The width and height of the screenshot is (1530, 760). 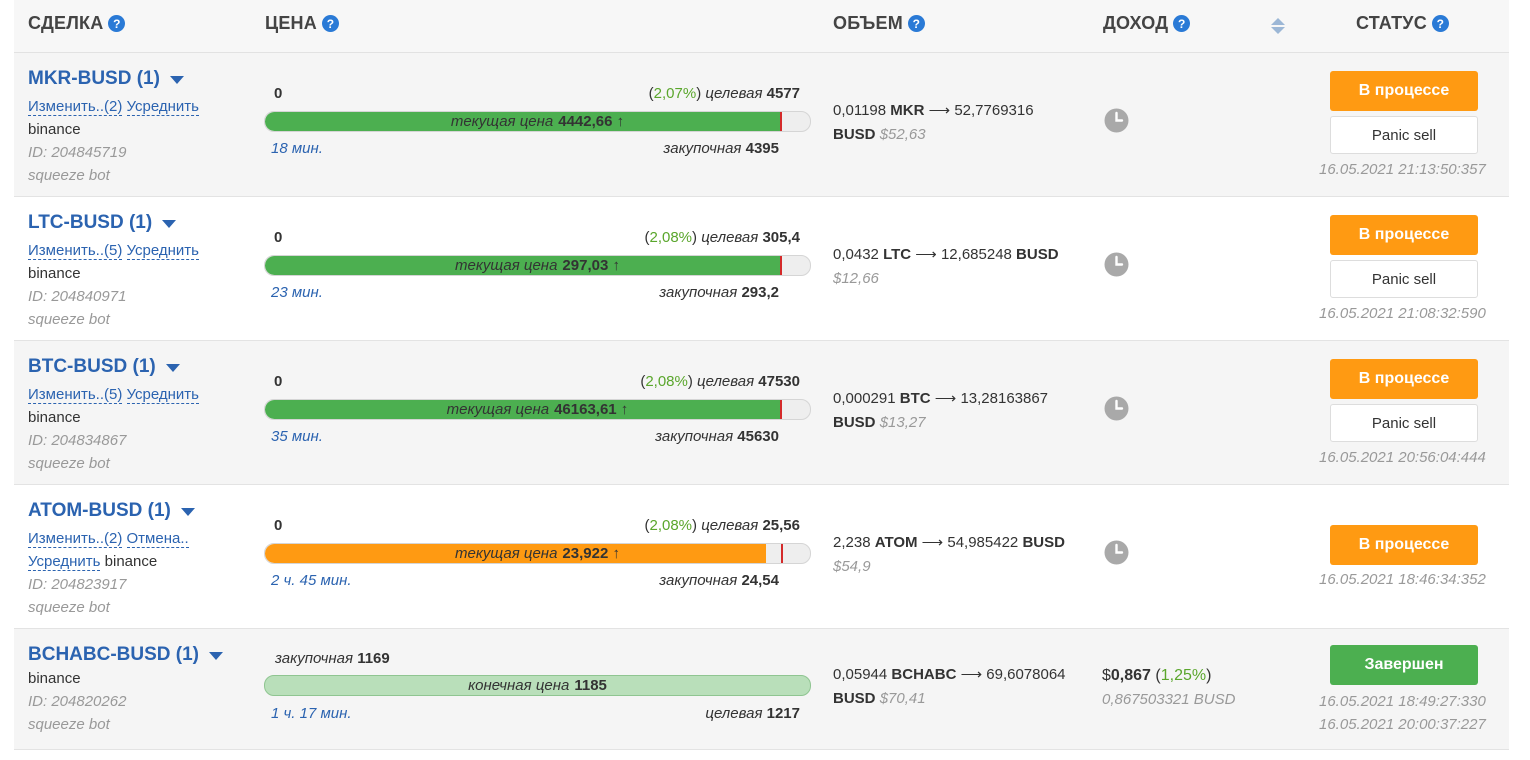 I want to click on deal-pair: LTC-BUSD (1), so click(x=102, y=223).